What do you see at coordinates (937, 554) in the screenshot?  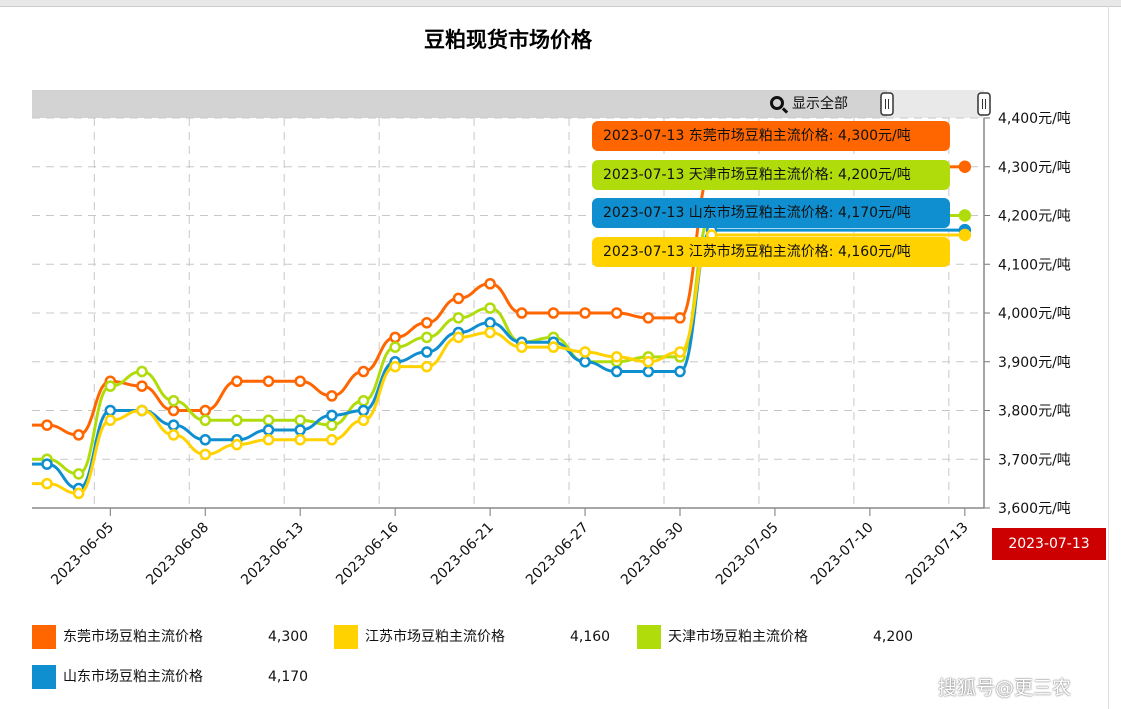 I see `x-tick-label: 2023-07-13` at bounding box center [937, 554].